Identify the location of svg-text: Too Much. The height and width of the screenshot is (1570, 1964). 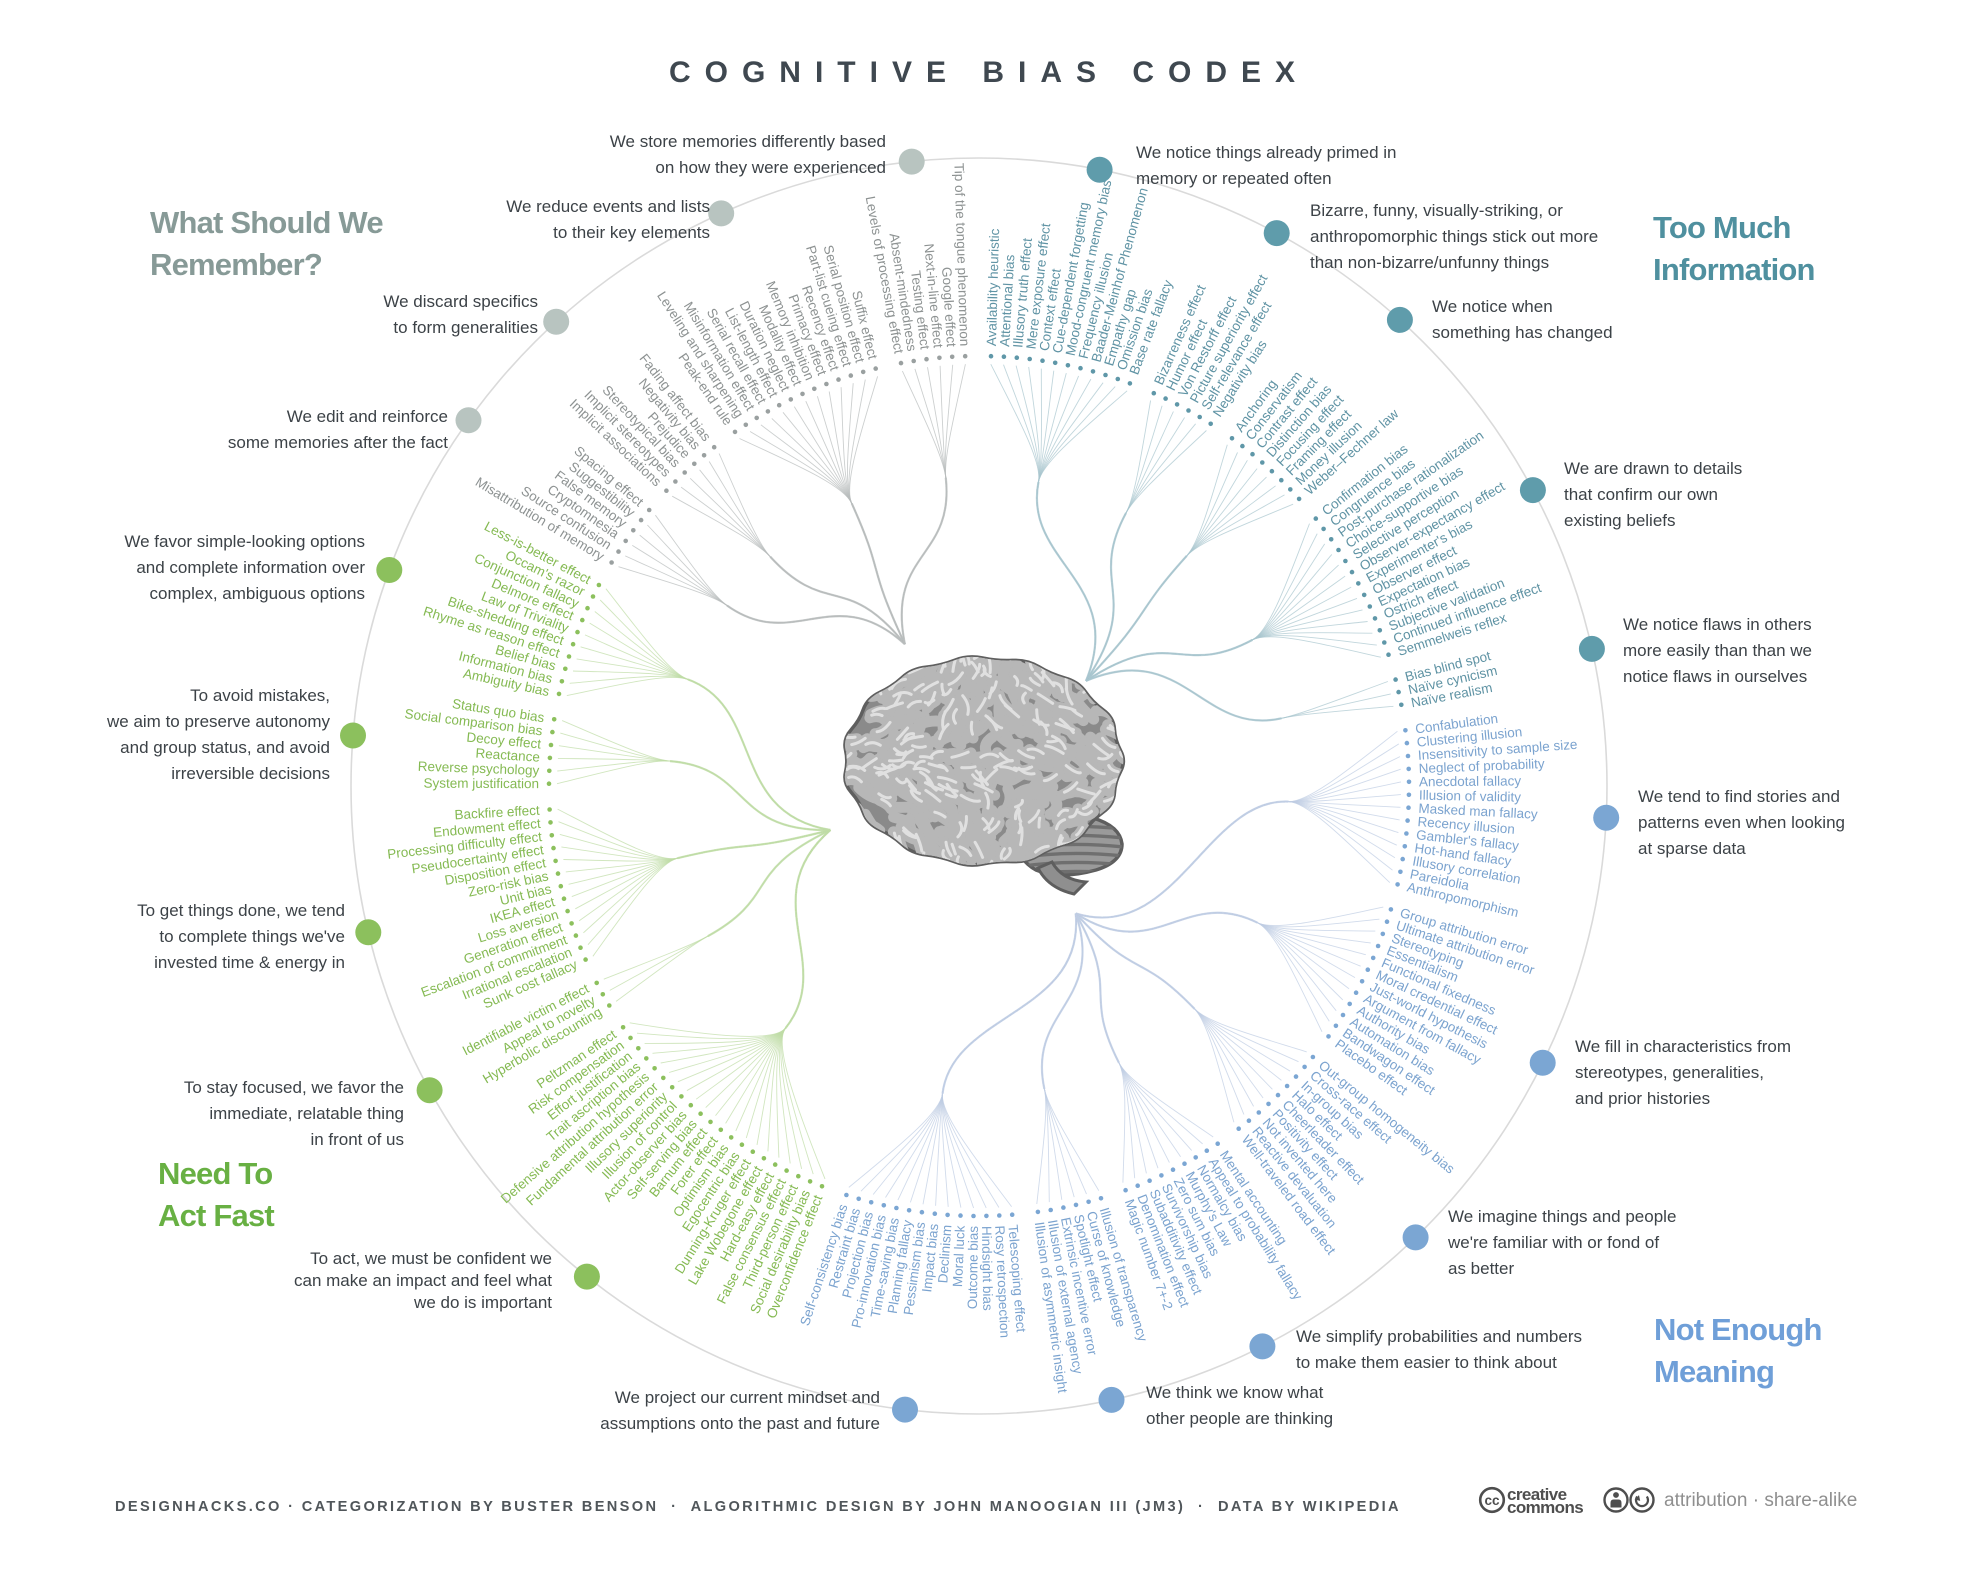
(1722, 227).